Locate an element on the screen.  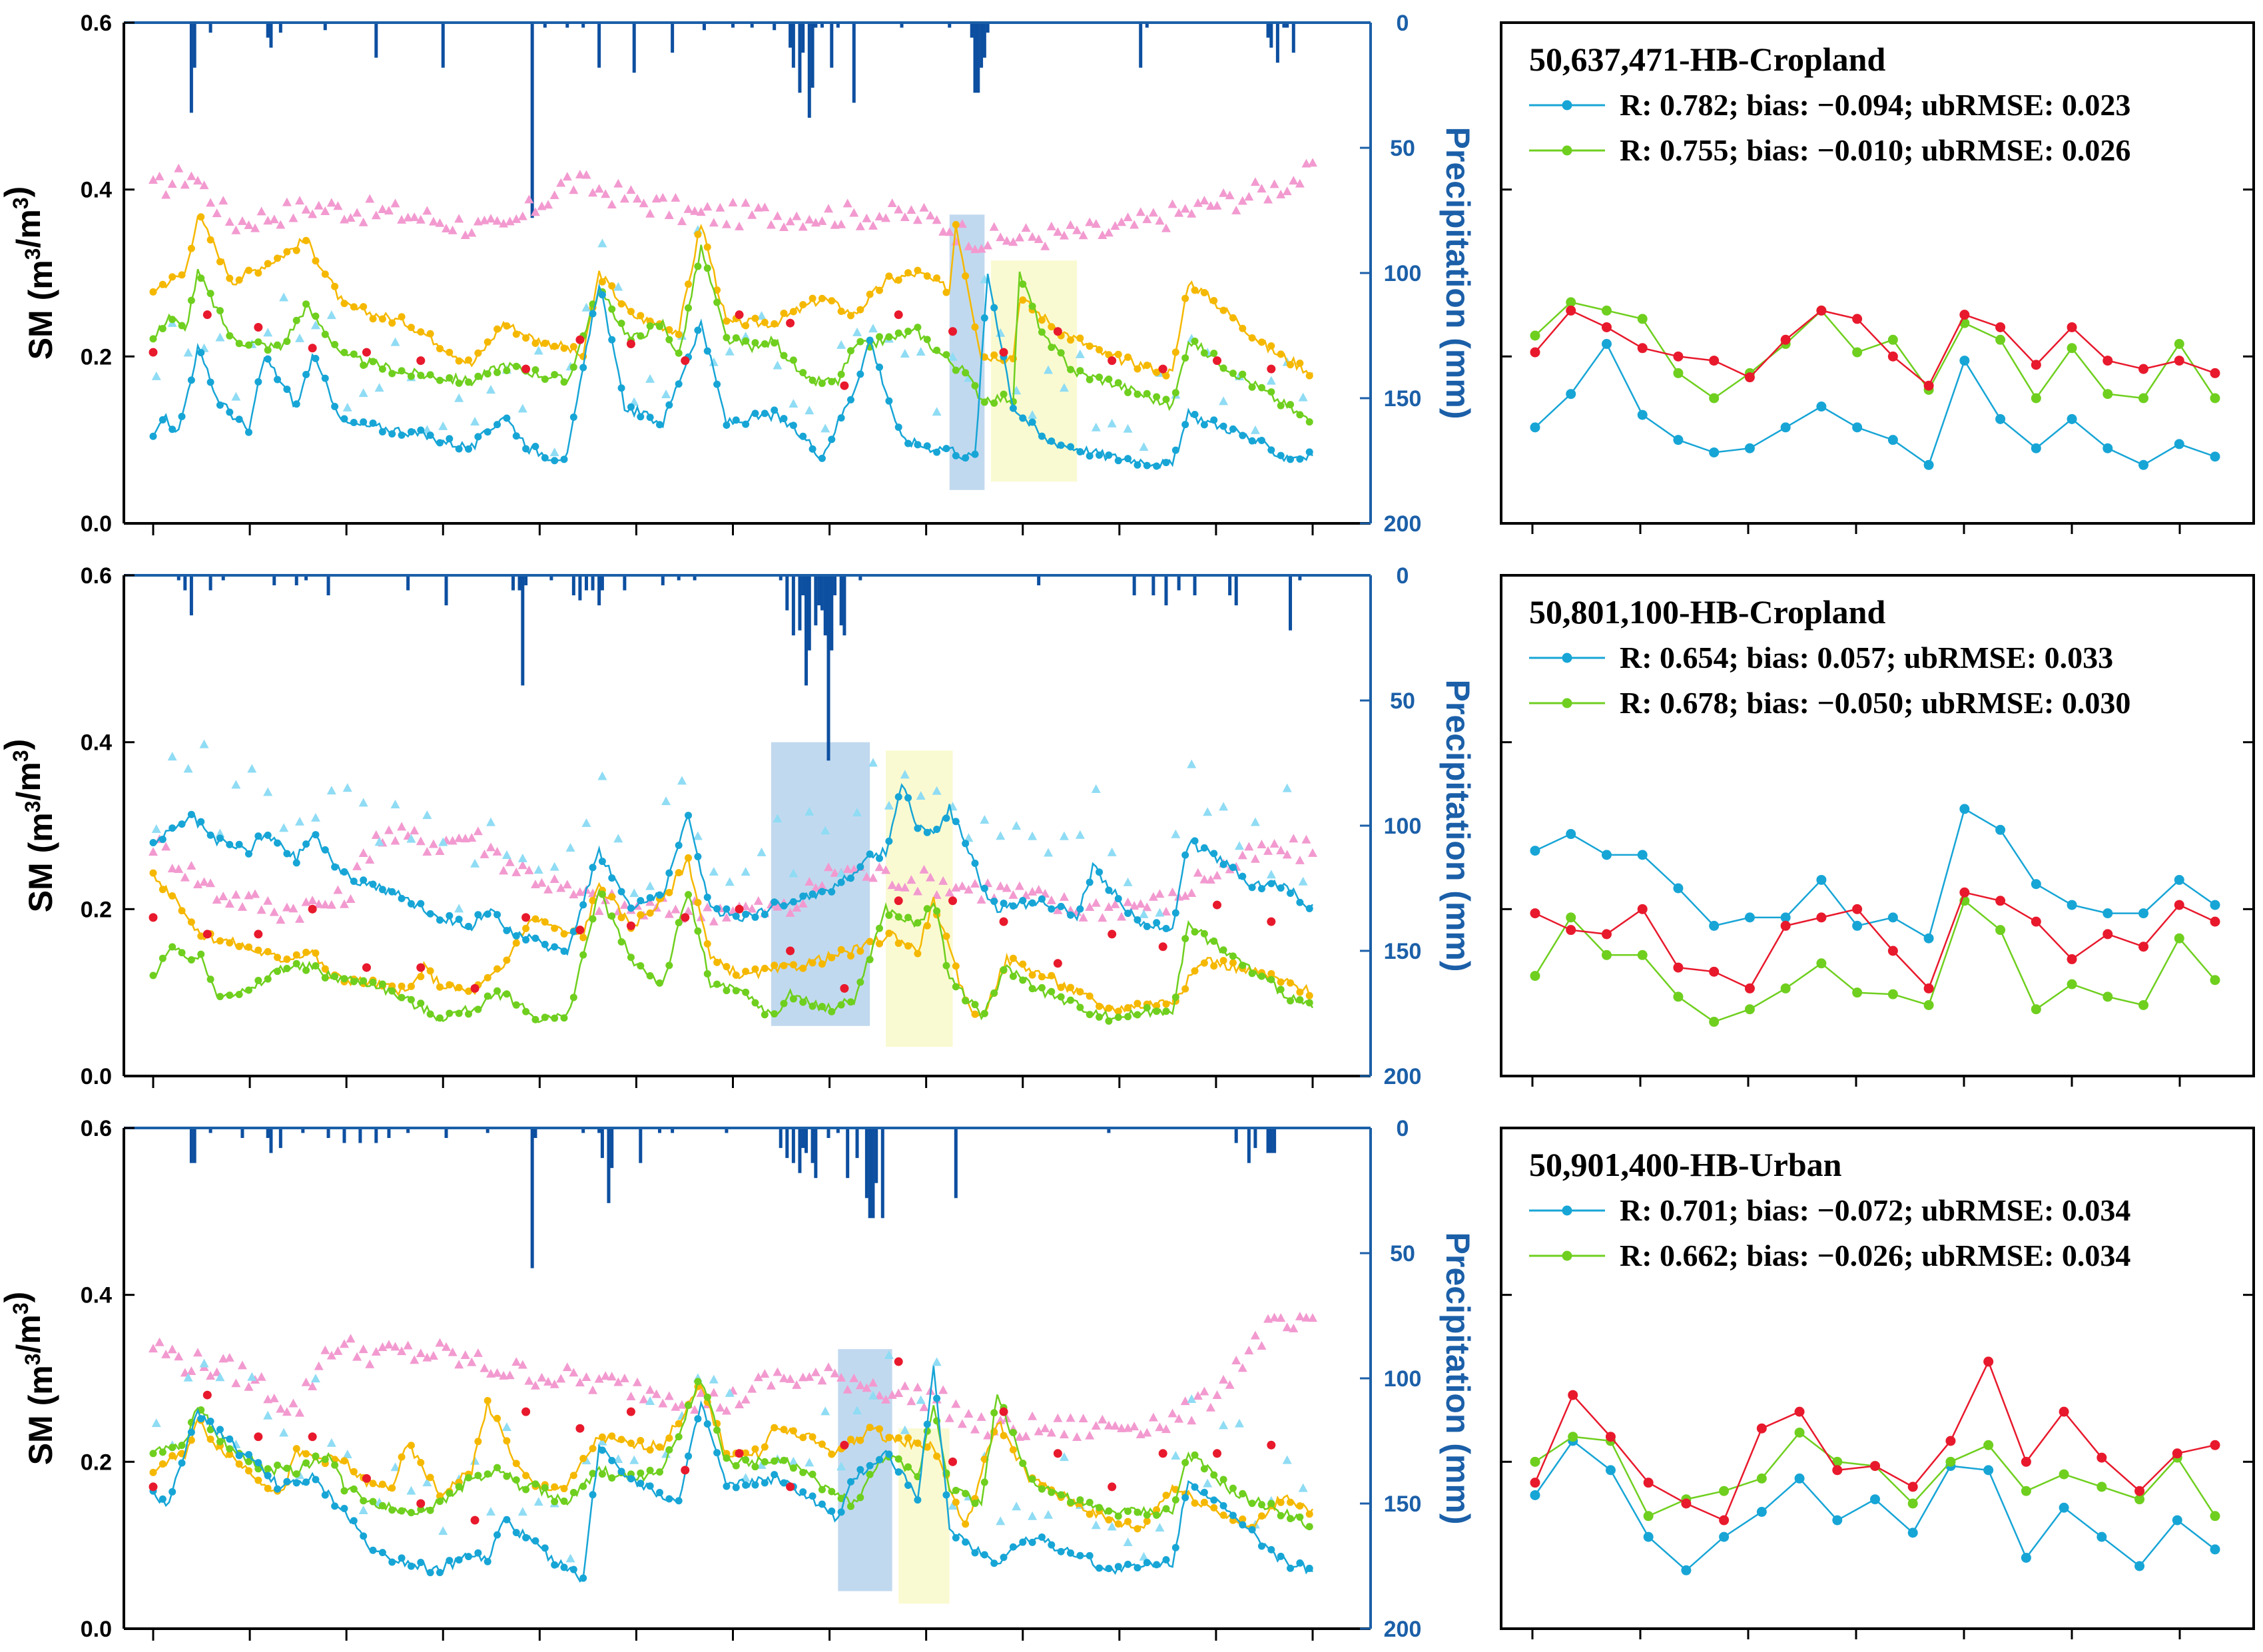
y2-tick-label: 0 is located at coordinates (1403, 1128).